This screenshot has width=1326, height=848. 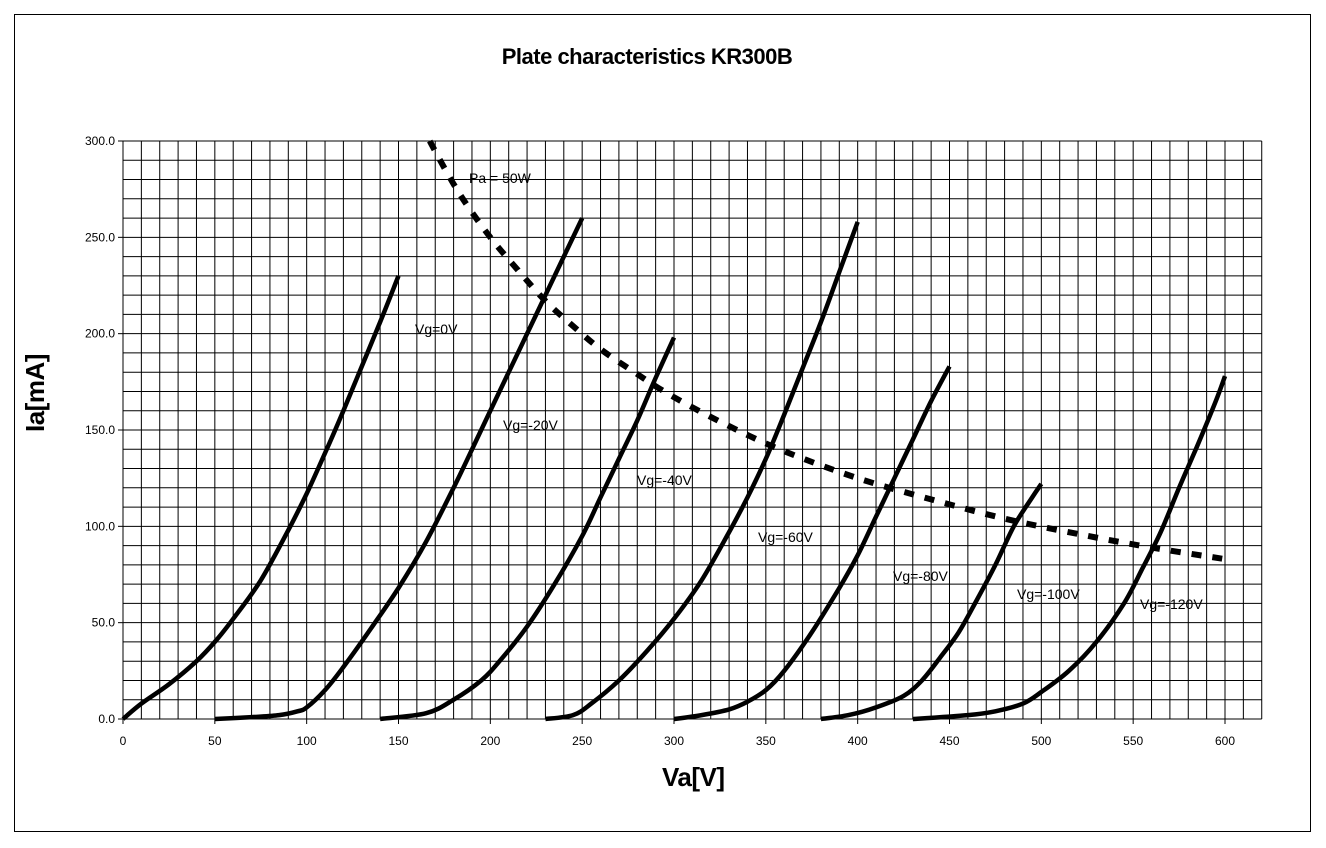 What do you see at coordinates (1041, 741) in the screenshot?
I see `x-tick-label: 500` at bounding box center [1041, 741].